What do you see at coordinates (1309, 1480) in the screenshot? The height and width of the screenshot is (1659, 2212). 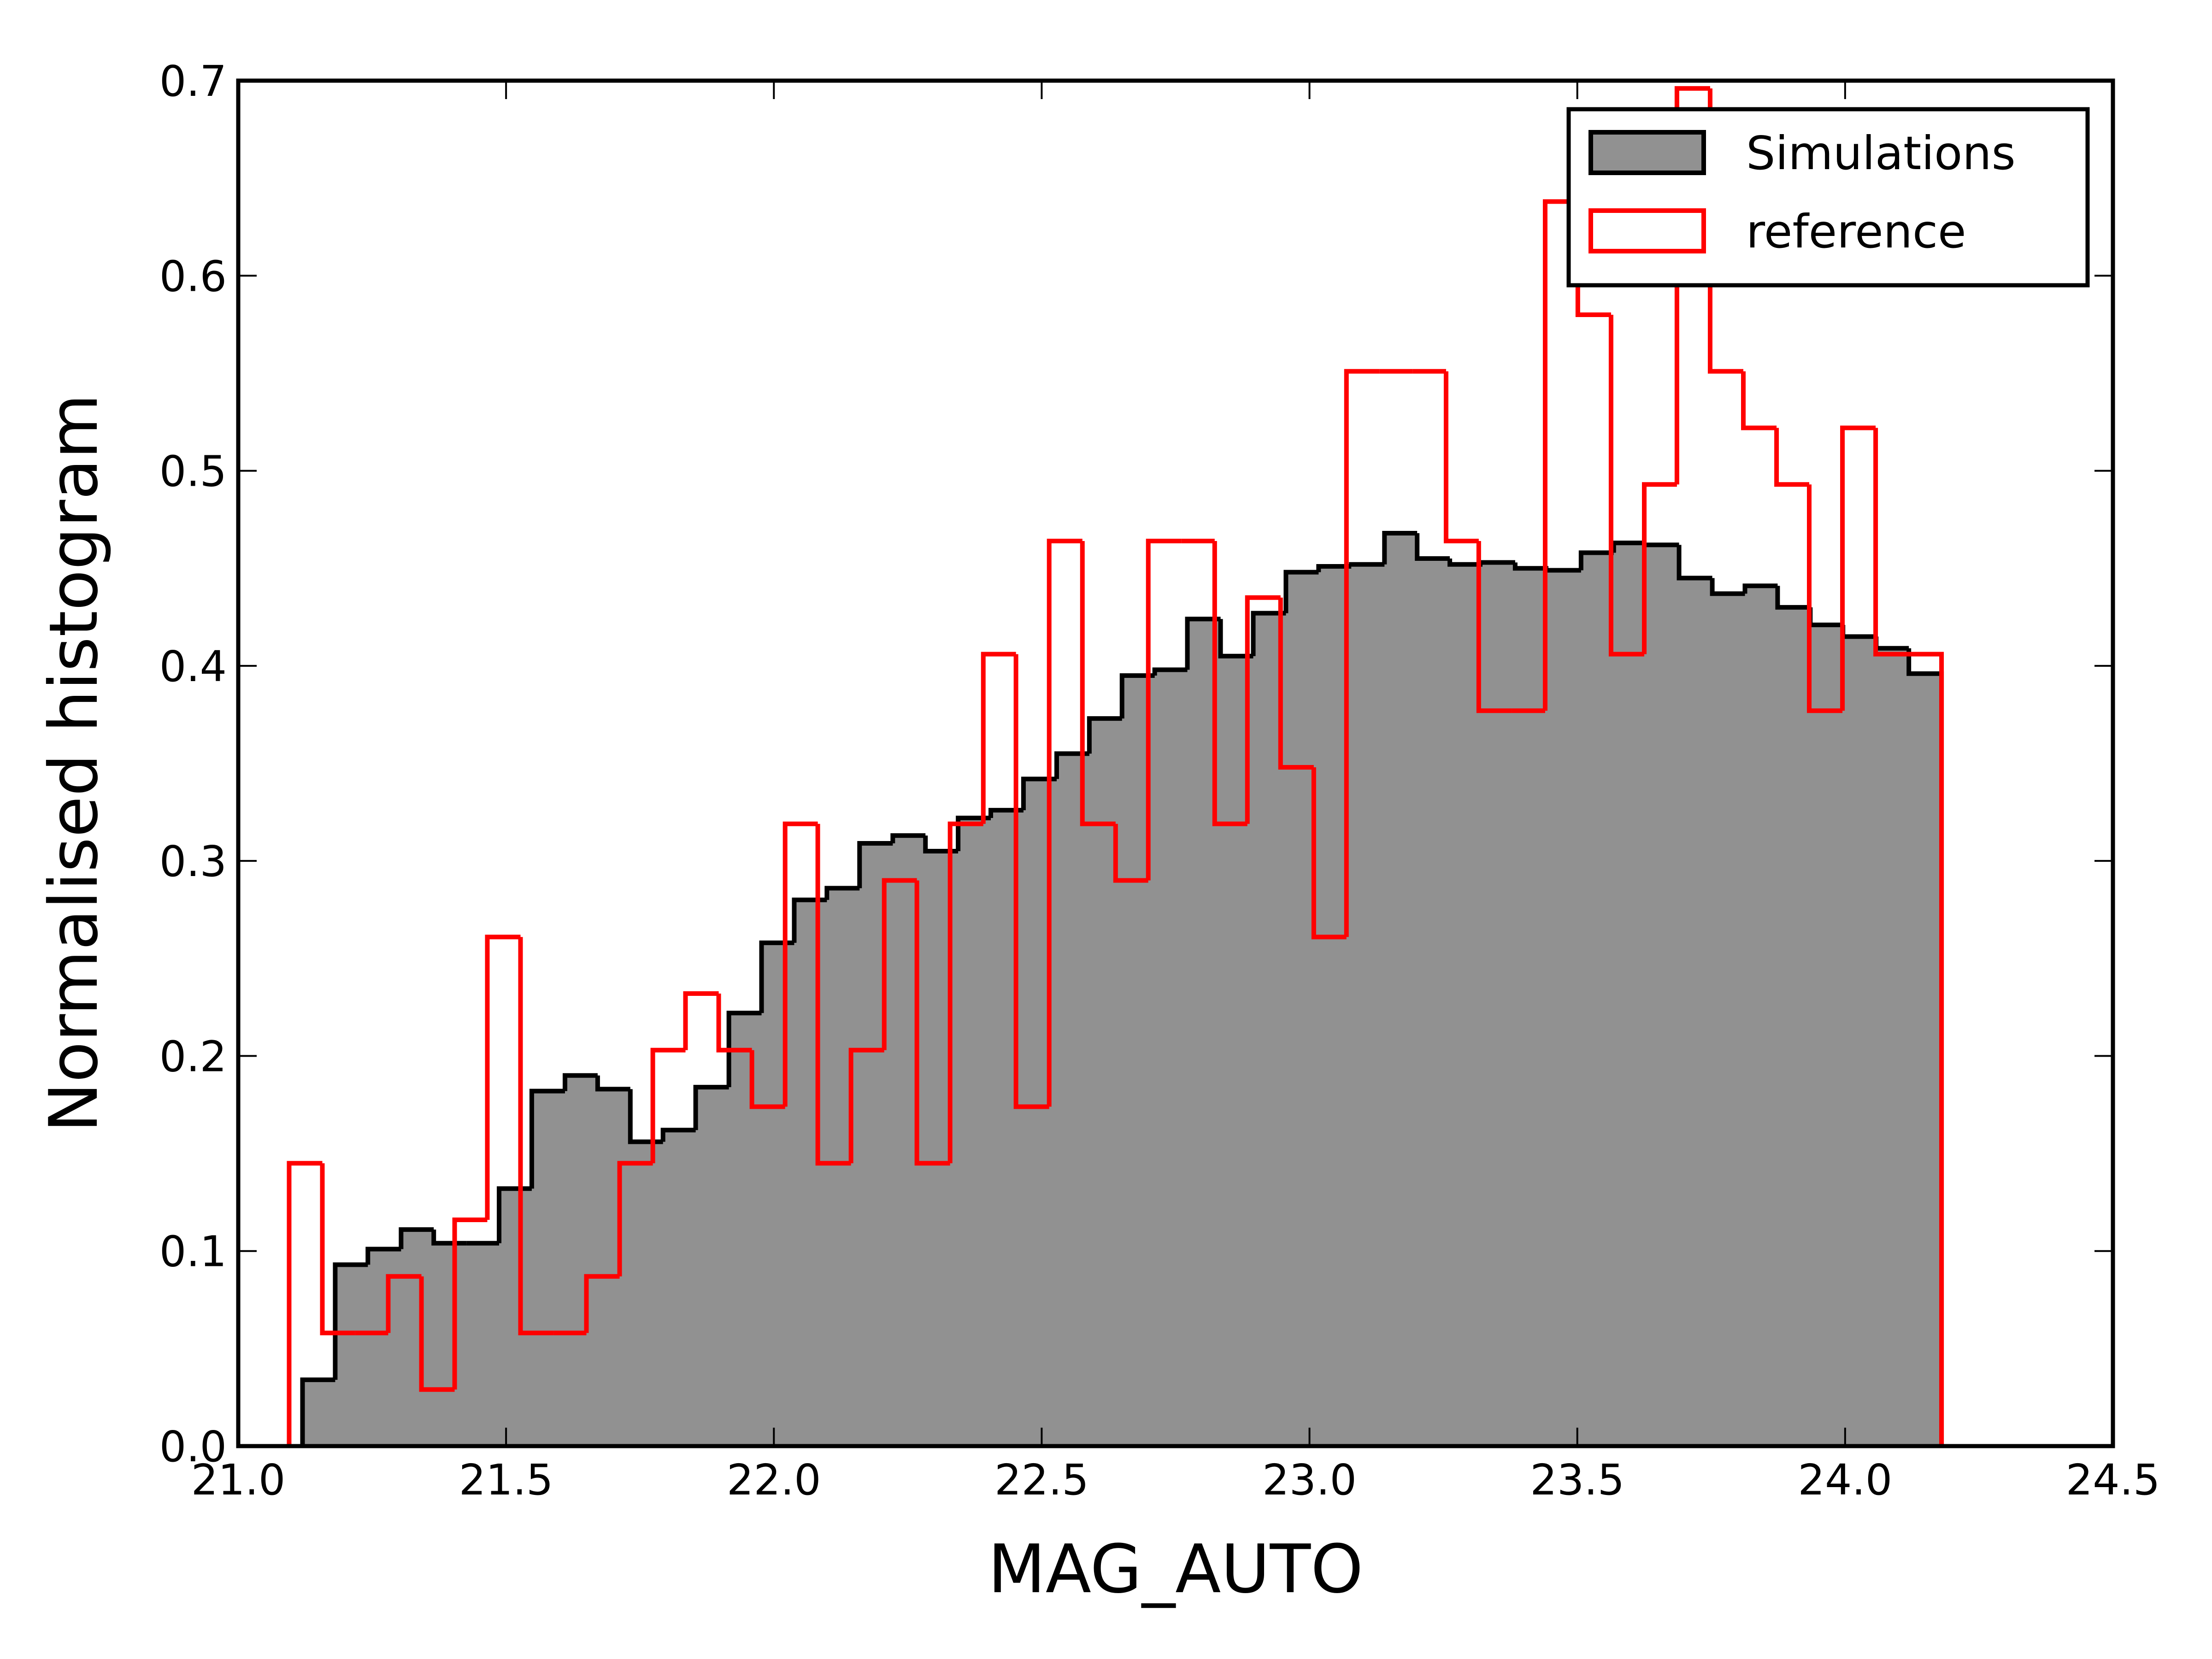 I see `x-tick-label: 23.0` at bounding box center [1309, 1480].